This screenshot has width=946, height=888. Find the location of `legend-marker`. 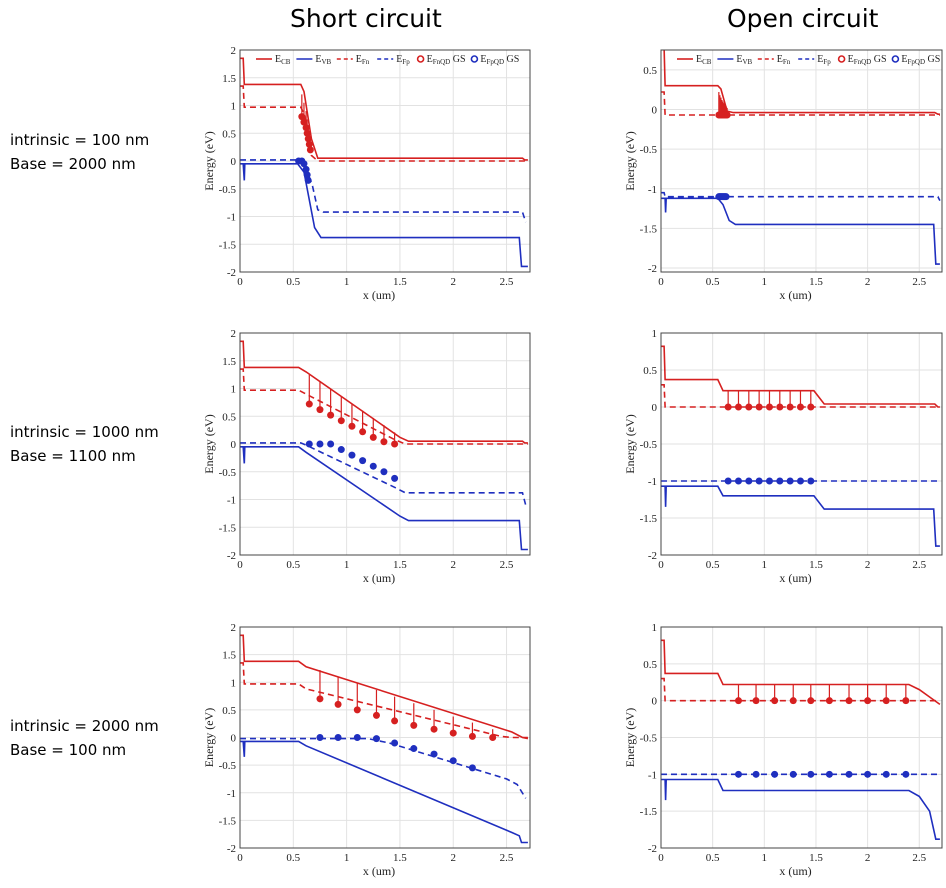

legend-marker is located at coordinates (474, 59).